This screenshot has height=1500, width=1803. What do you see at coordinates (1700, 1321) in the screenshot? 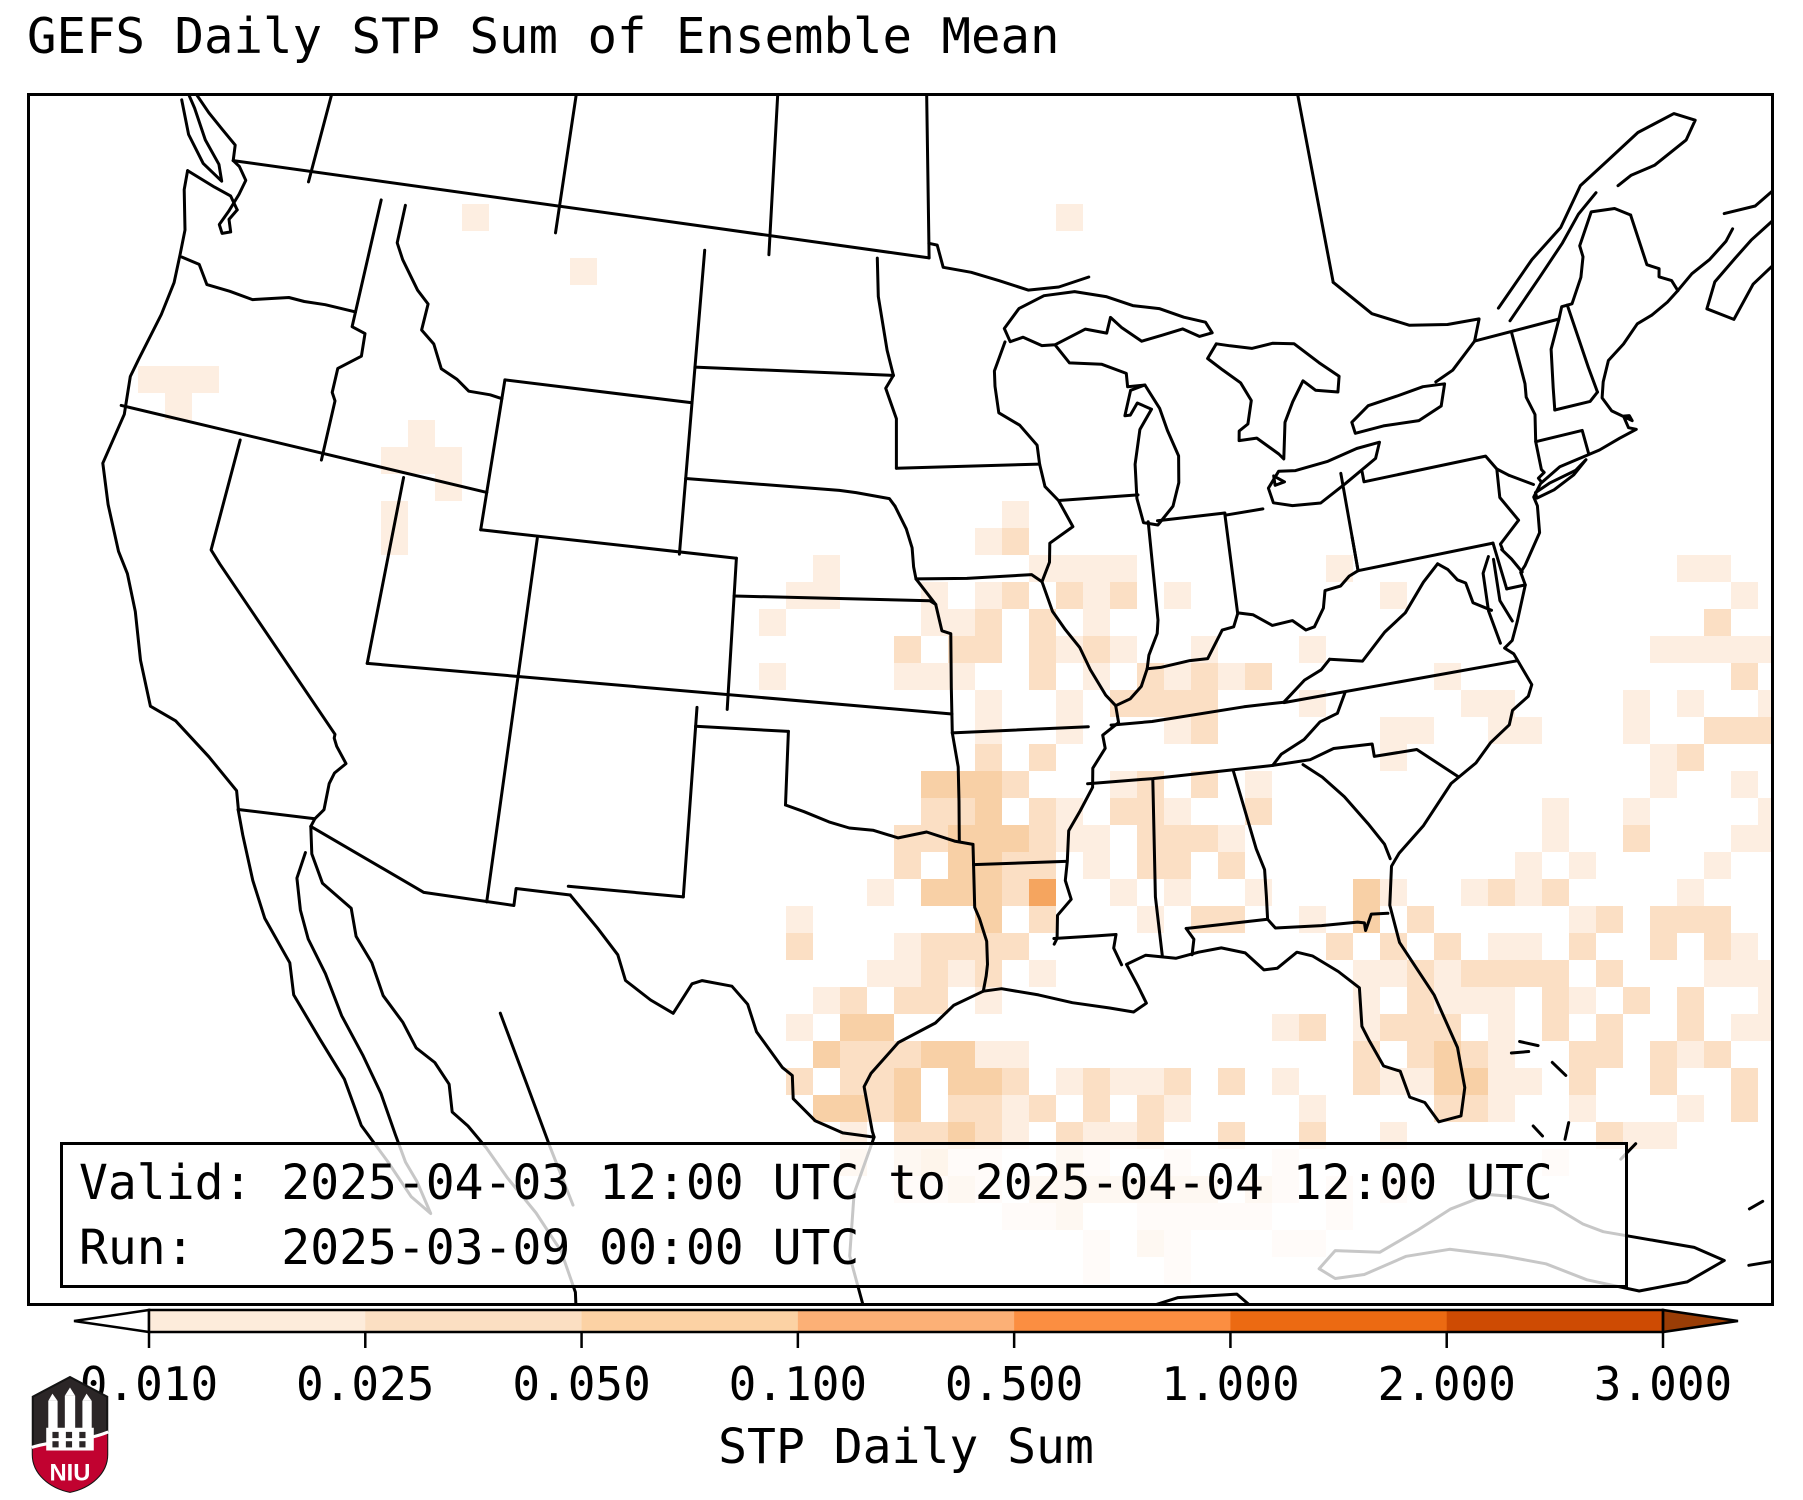
I see `colorbar-over-arrow` at bounding box center [1700, 1321].